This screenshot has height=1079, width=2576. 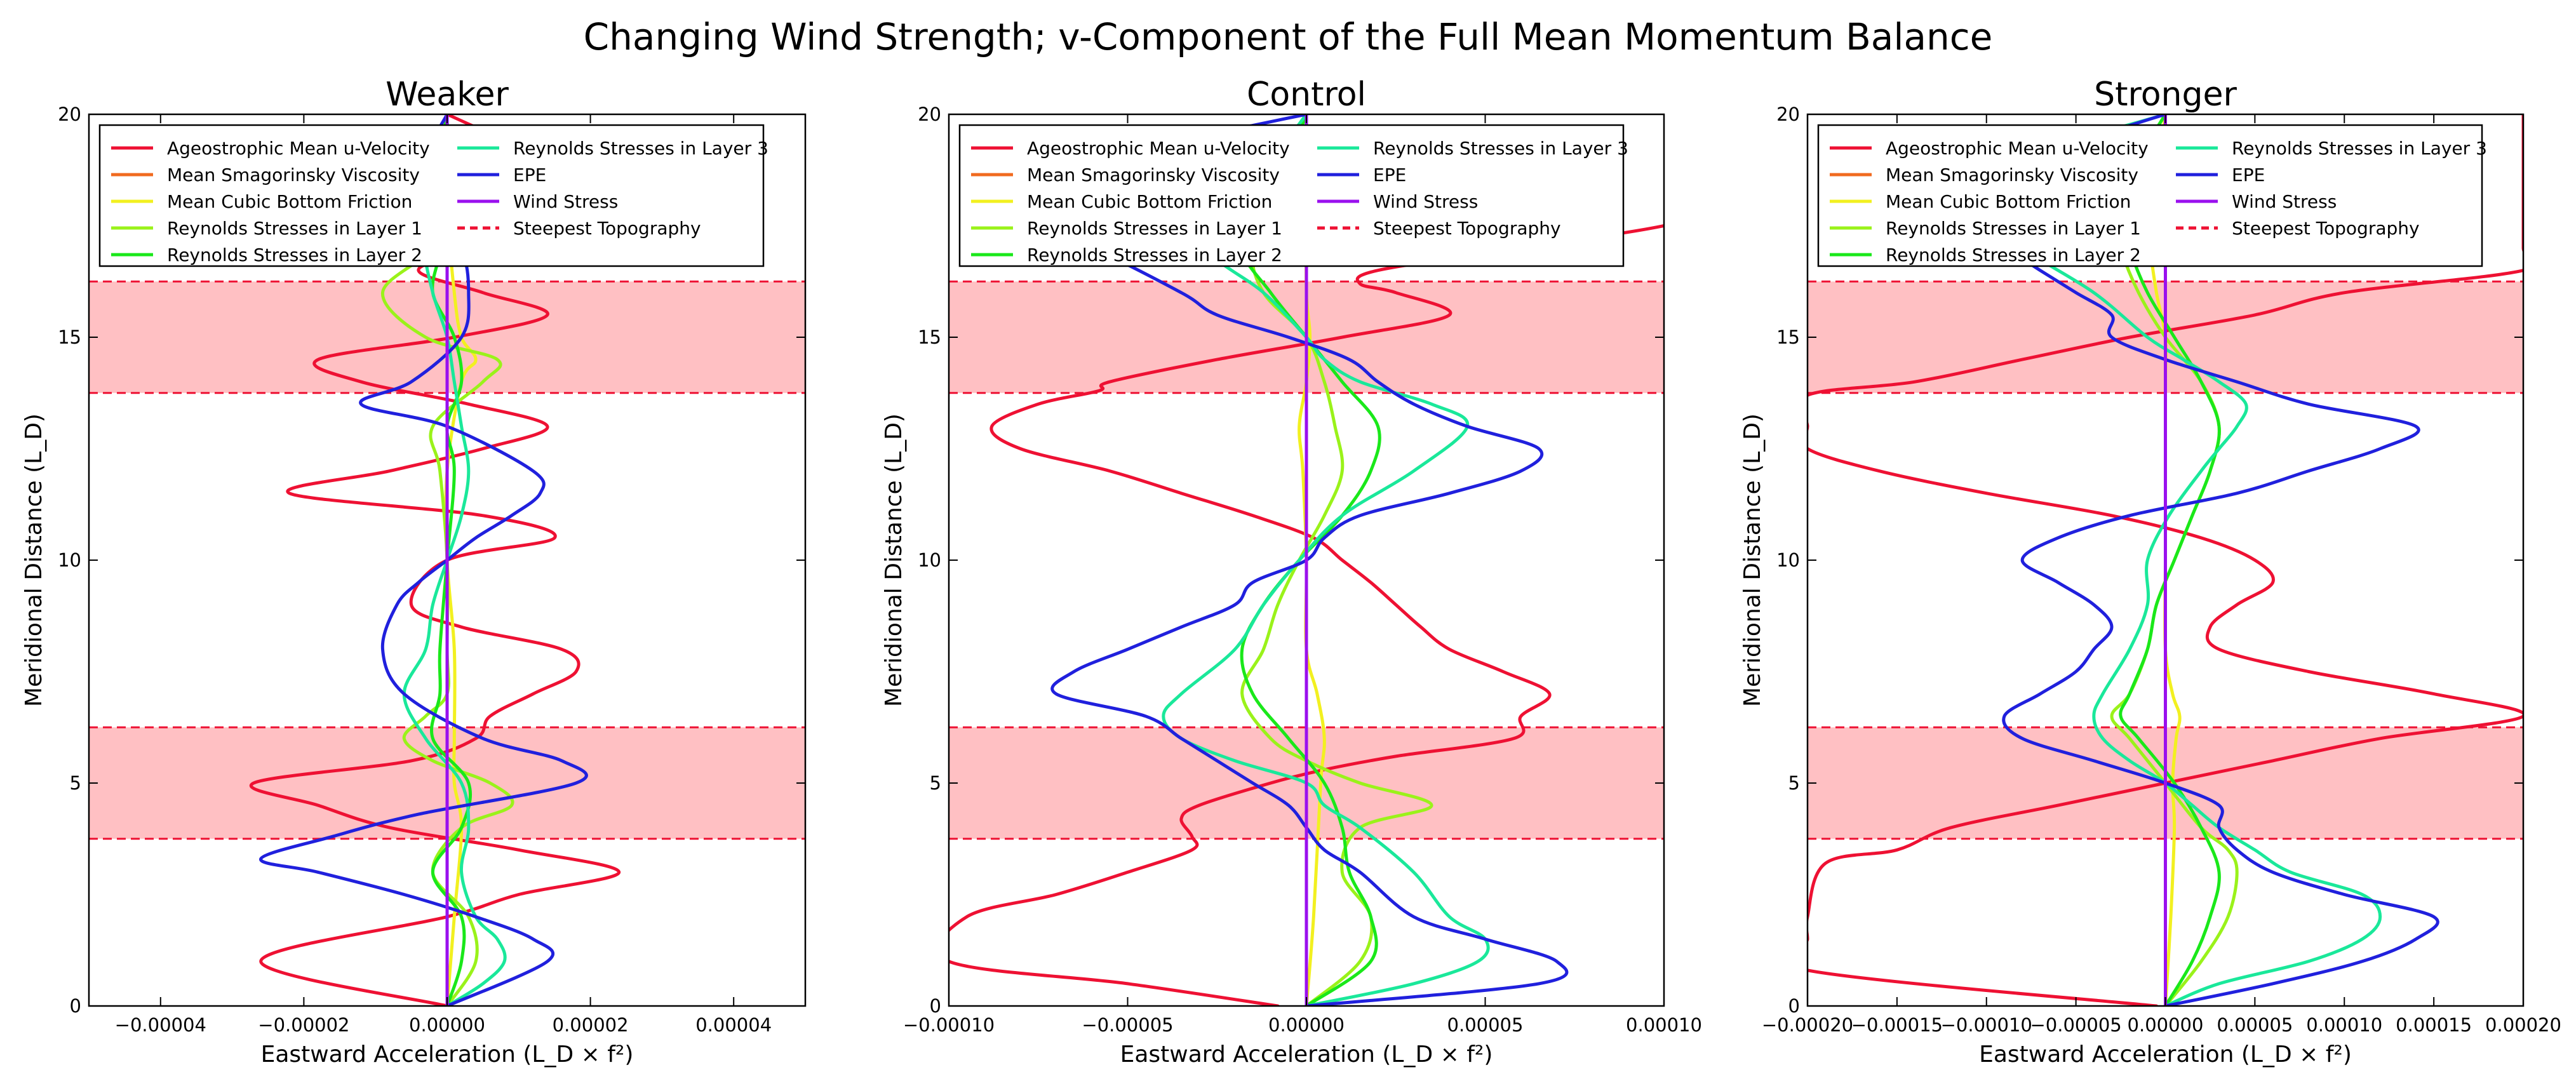 What do you see at coordinates (2523, 1025) in the screenshot?
I see `x-tick-label: 0.00020` at bounding box center [2523, 1025].